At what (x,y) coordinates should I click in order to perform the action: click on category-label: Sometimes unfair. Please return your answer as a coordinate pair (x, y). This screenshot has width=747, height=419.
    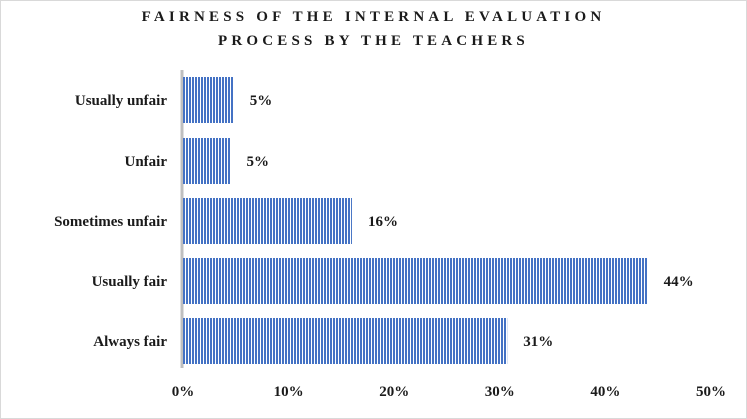
    Looking at the image, I should click on (110, 222).